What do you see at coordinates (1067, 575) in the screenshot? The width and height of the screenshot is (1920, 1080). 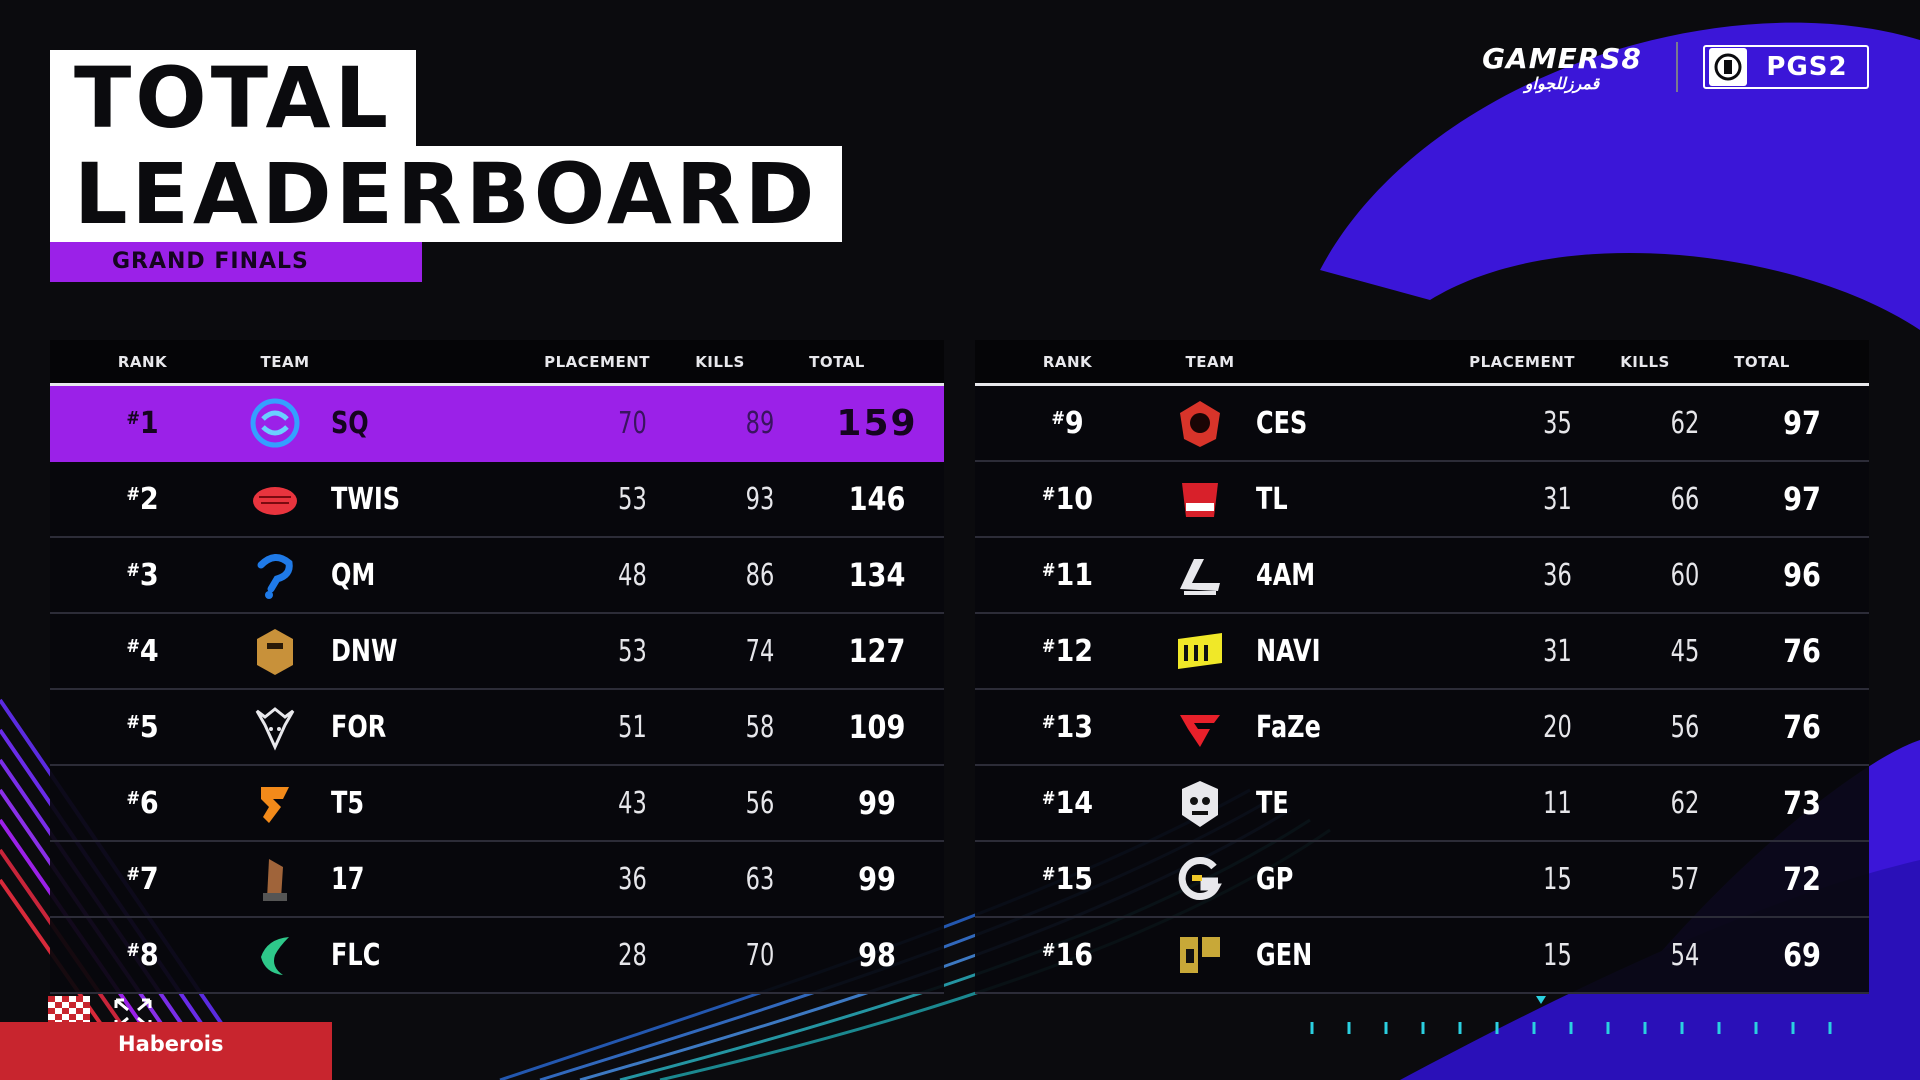 I see `rank-cell: #11` at bounding box center [1067, 575].